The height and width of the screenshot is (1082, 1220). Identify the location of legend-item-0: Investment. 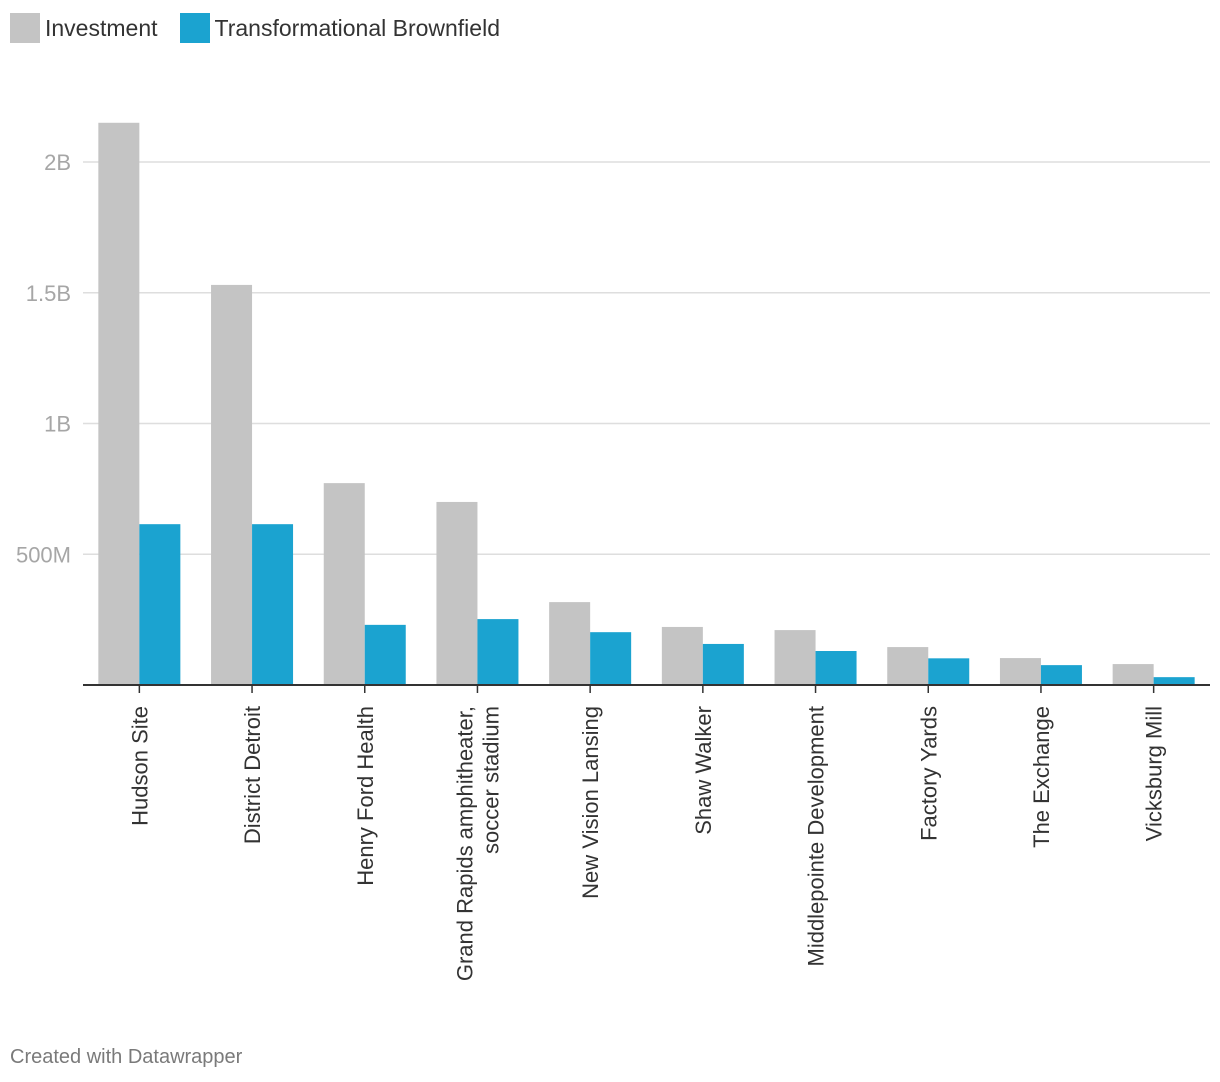
(84, 28).